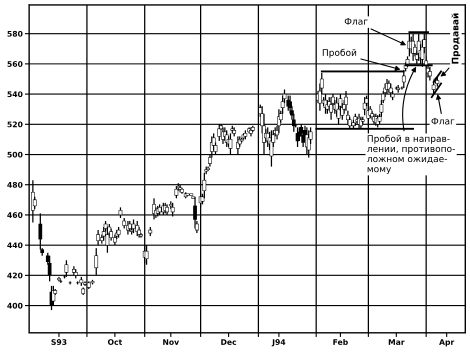  What do you see at coordinates (455, 38) in the screenshot?
I see `annotation: Продавай` at bounding box center [455, 38].